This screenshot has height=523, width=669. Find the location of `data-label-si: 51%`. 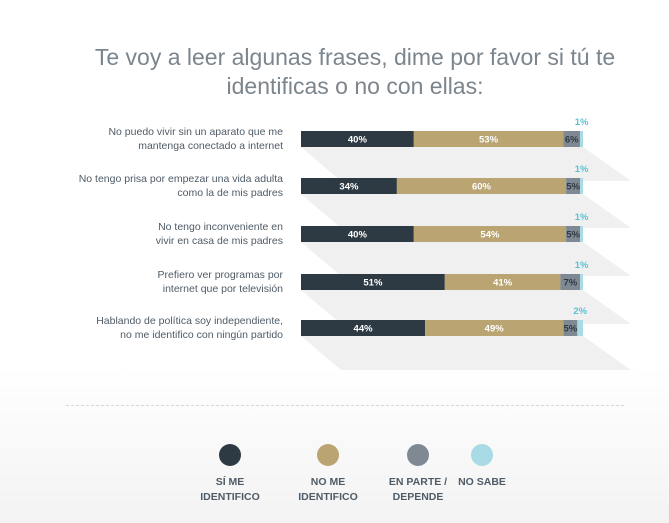

data-label-si: 51% is located at coordinates (373, 283).